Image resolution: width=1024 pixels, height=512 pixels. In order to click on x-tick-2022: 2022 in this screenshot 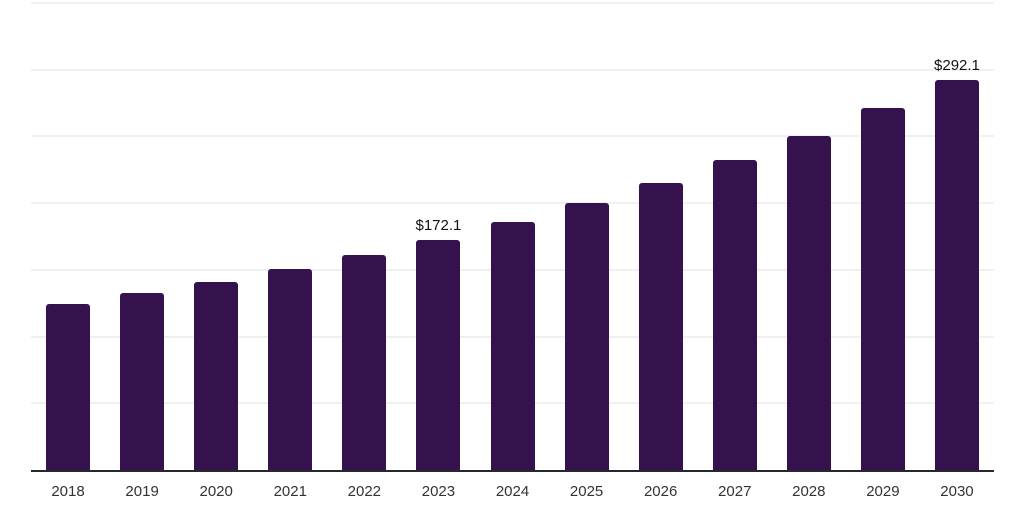, I will do `click(364, 491)`.